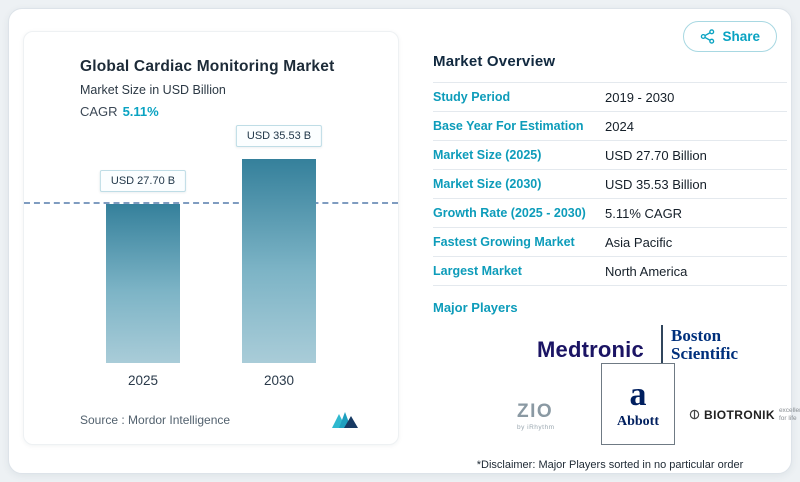 Image resolution: width=800 pixels, height=482 pixels. I want to click on table-row: Study Period 2019 - 2030, so click(610, 97).